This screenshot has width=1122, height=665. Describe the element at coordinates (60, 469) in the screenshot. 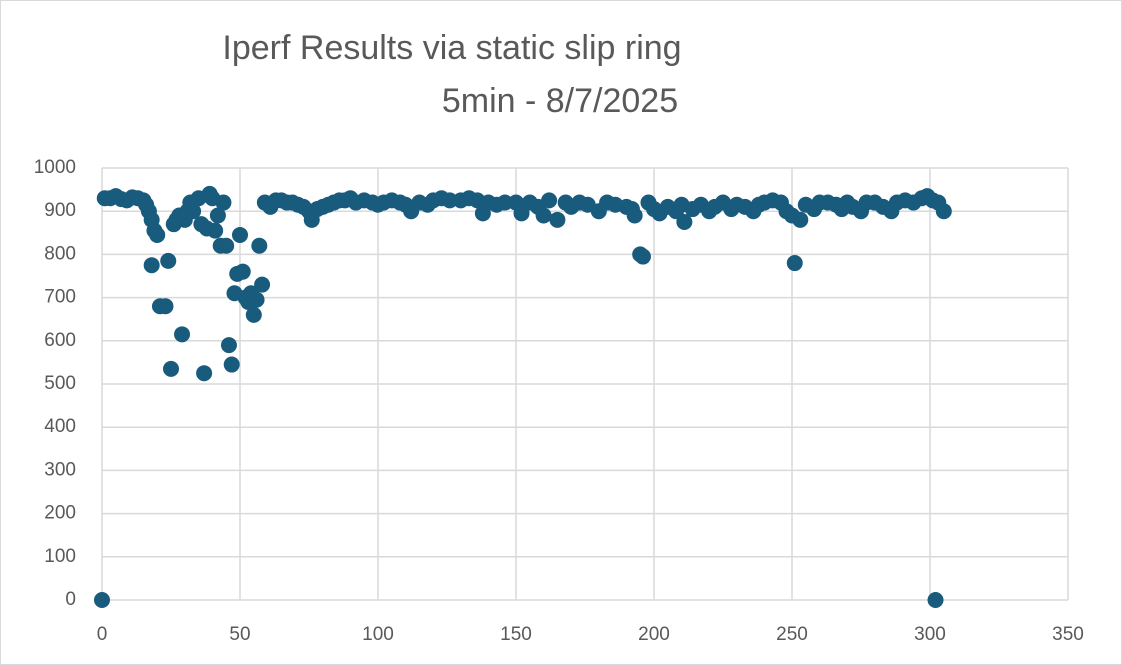

I see `y-tick-label: 300` at that location.